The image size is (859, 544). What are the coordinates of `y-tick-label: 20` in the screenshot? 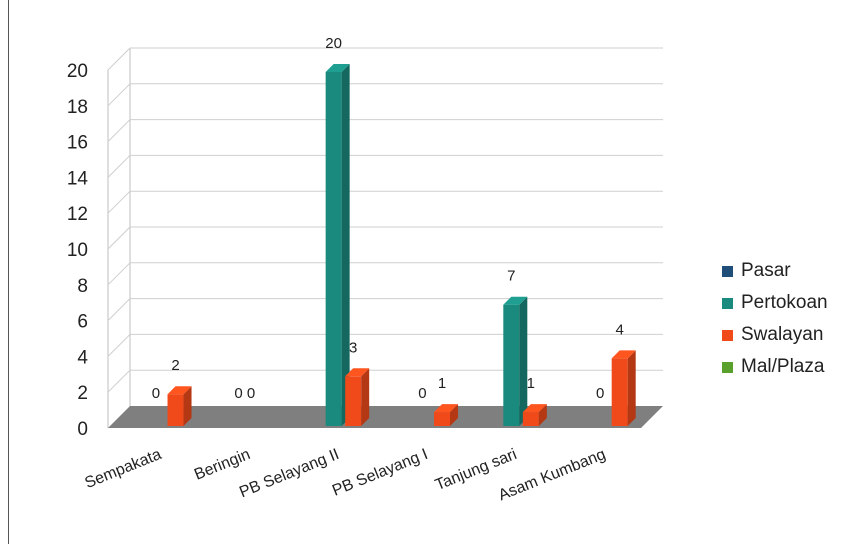 It's located at (77, 71).